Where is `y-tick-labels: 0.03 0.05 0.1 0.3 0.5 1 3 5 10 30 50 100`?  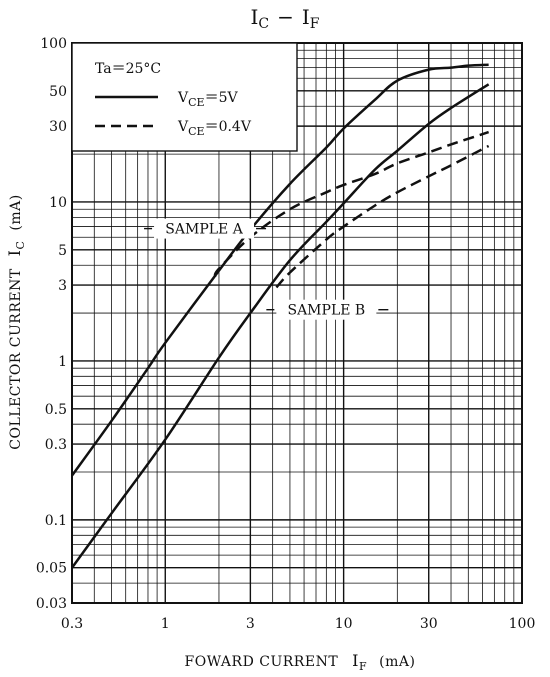 y-tick-labels: 0.03 0.05 0.1 0.3 0.5 1 3 5 10 30 50 100 is located at coordinates (51, 324).